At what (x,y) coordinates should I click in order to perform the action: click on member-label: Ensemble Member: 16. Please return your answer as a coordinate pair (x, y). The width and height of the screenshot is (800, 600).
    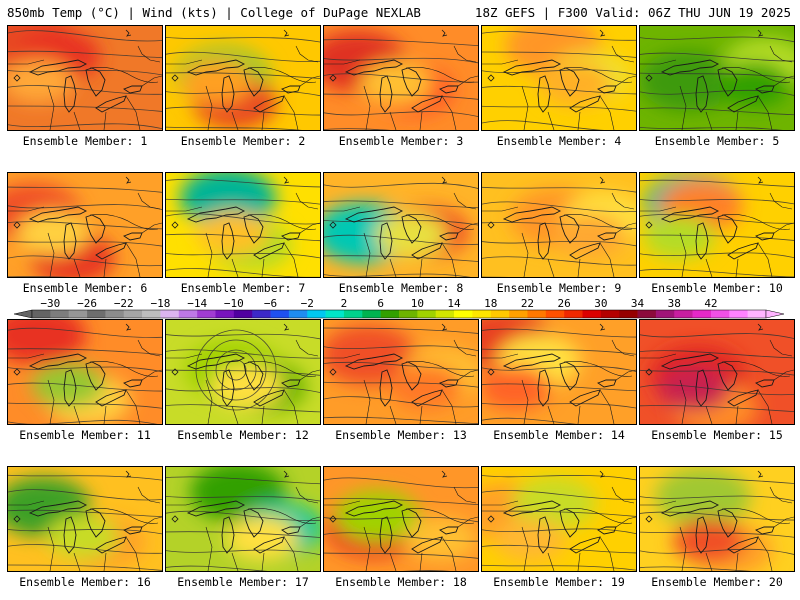
    Looking at the image, I should click on (85, 582).